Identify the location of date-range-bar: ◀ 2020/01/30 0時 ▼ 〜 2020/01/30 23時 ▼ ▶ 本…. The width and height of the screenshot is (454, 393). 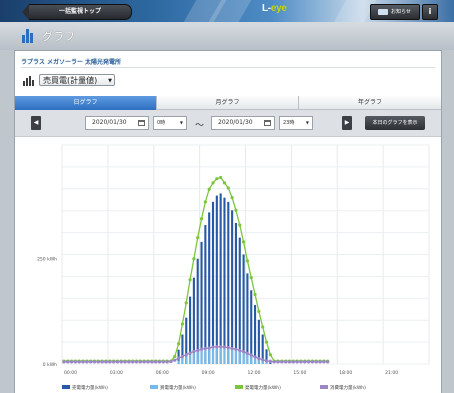
(228, 123).